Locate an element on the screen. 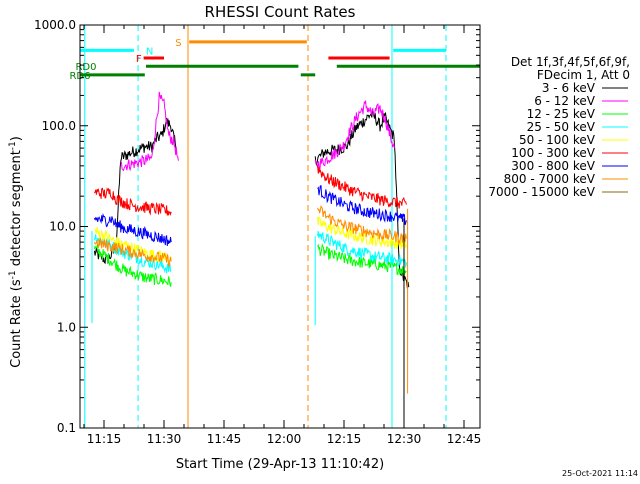 The width and height of the screenshot is (640, 484). x-tick-label-2: 11:45 is located at coordinates (224, 439).